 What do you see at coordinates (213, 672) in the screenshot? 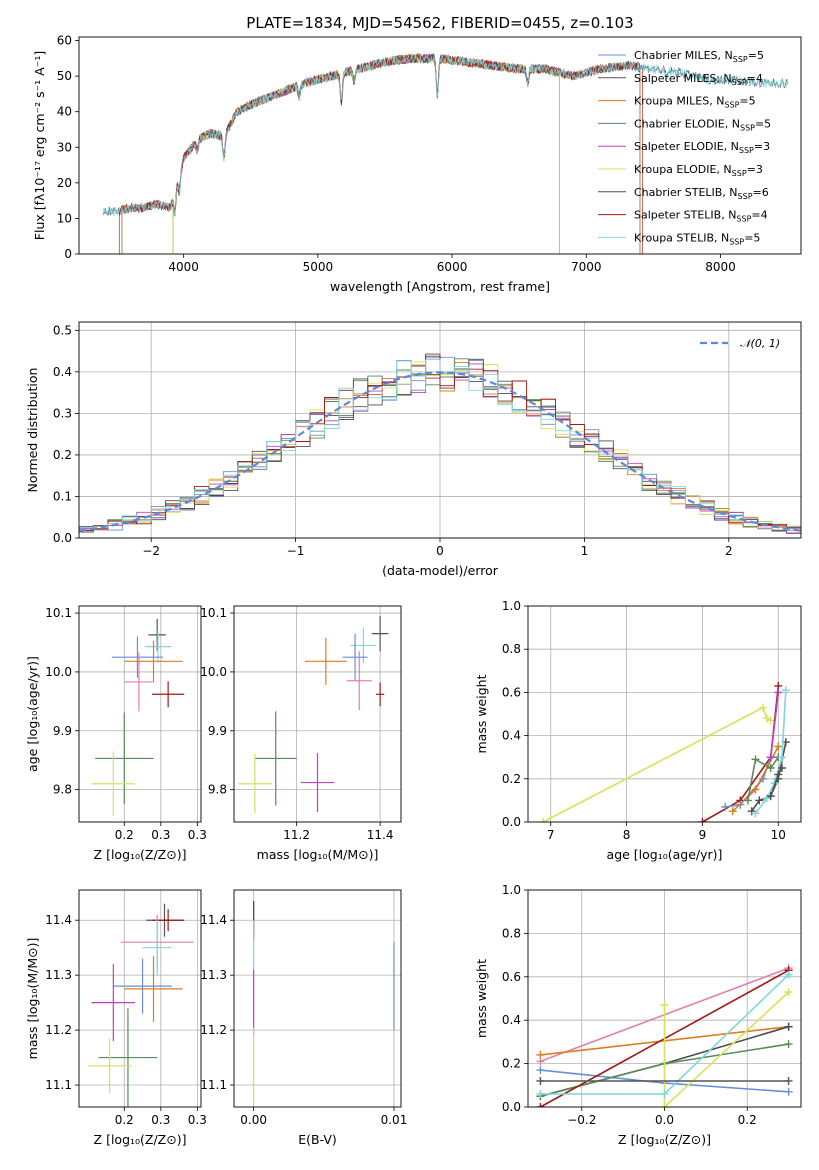
I see `y-tick-label: 10.0` at bounding box center [213, 672].